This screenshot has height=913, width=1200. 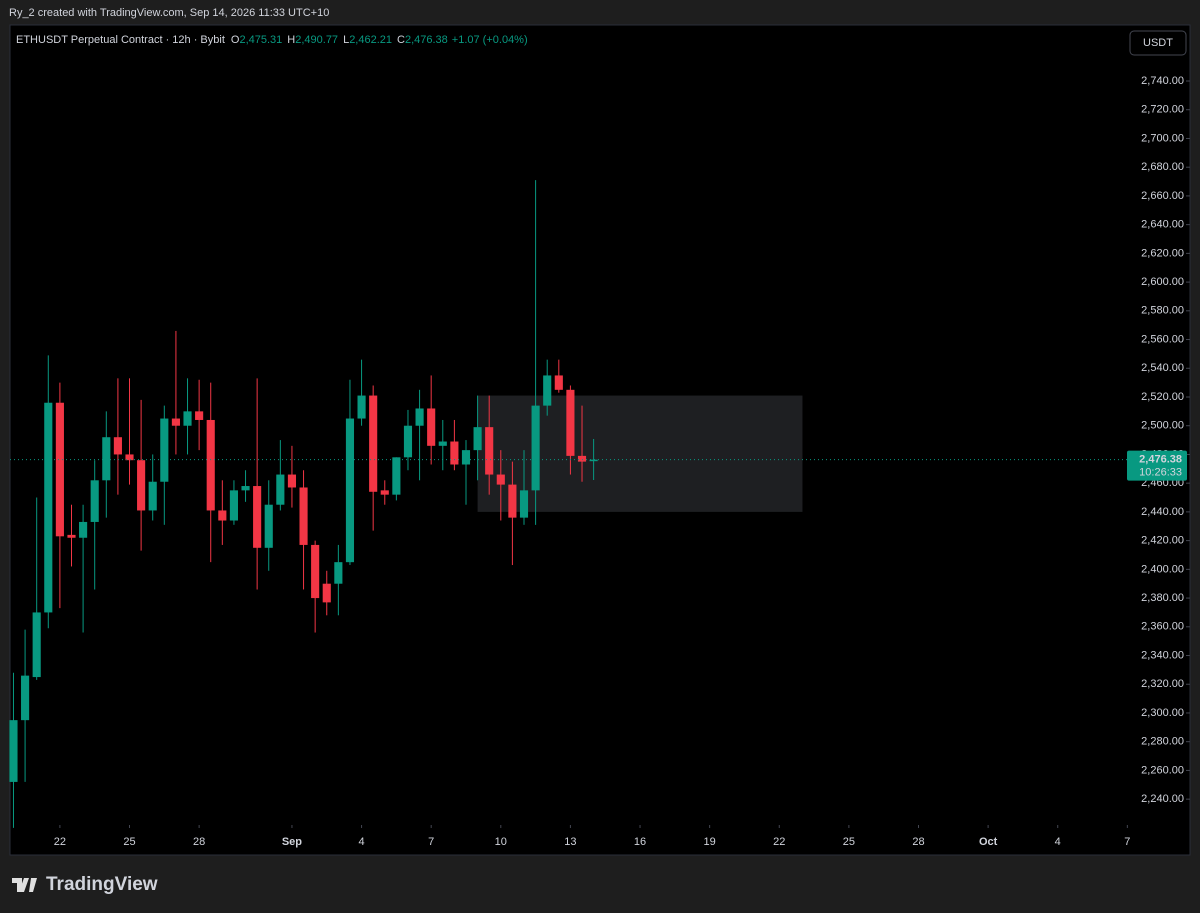 What do you see at coordinates (1162, 799) in the screenshot?
I see `y-tick-label: 2,240.00` at bounding box center [1162, 799].